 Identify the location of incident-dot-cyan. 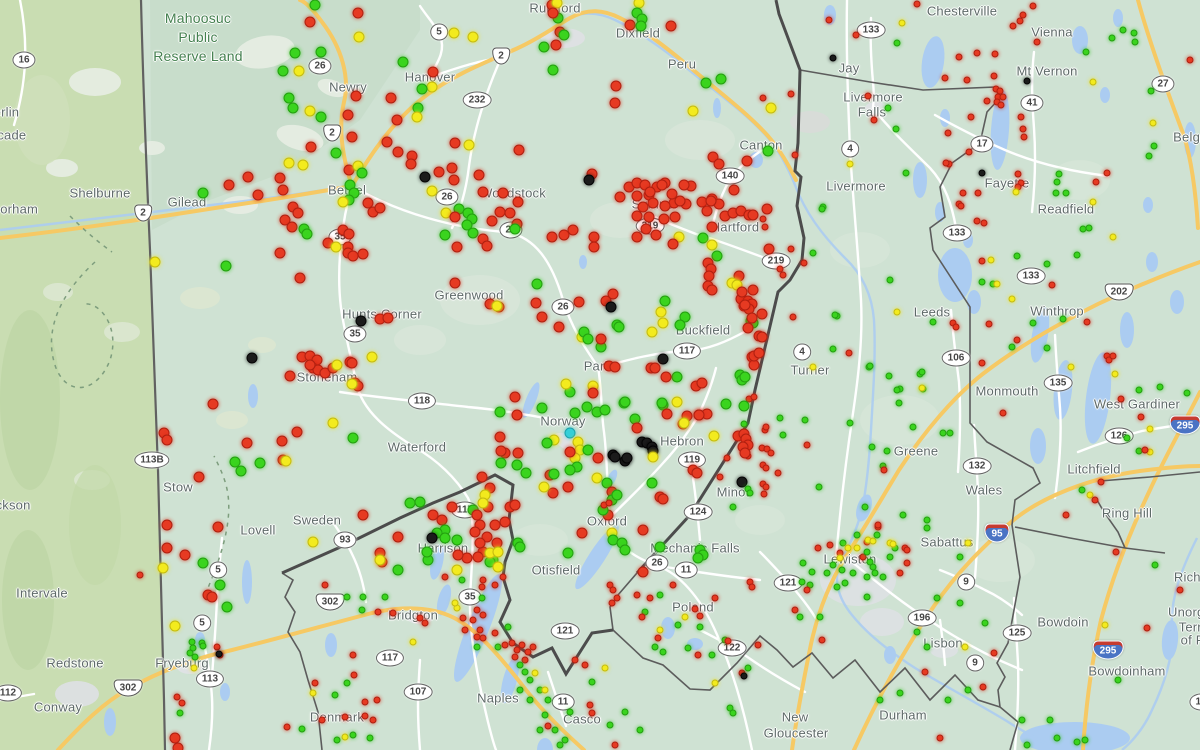
(570, 433).